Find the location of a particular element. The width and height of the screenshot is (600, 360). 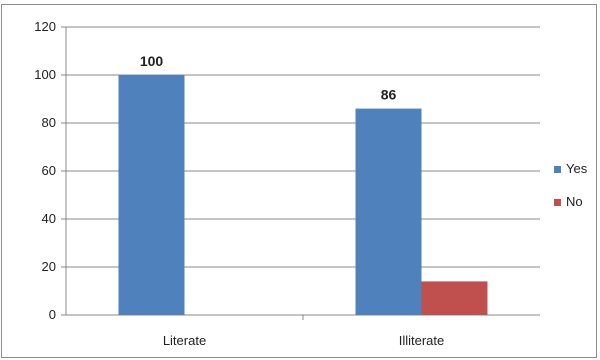

y-tick-label: 100 is located at coordinates (45, 74).